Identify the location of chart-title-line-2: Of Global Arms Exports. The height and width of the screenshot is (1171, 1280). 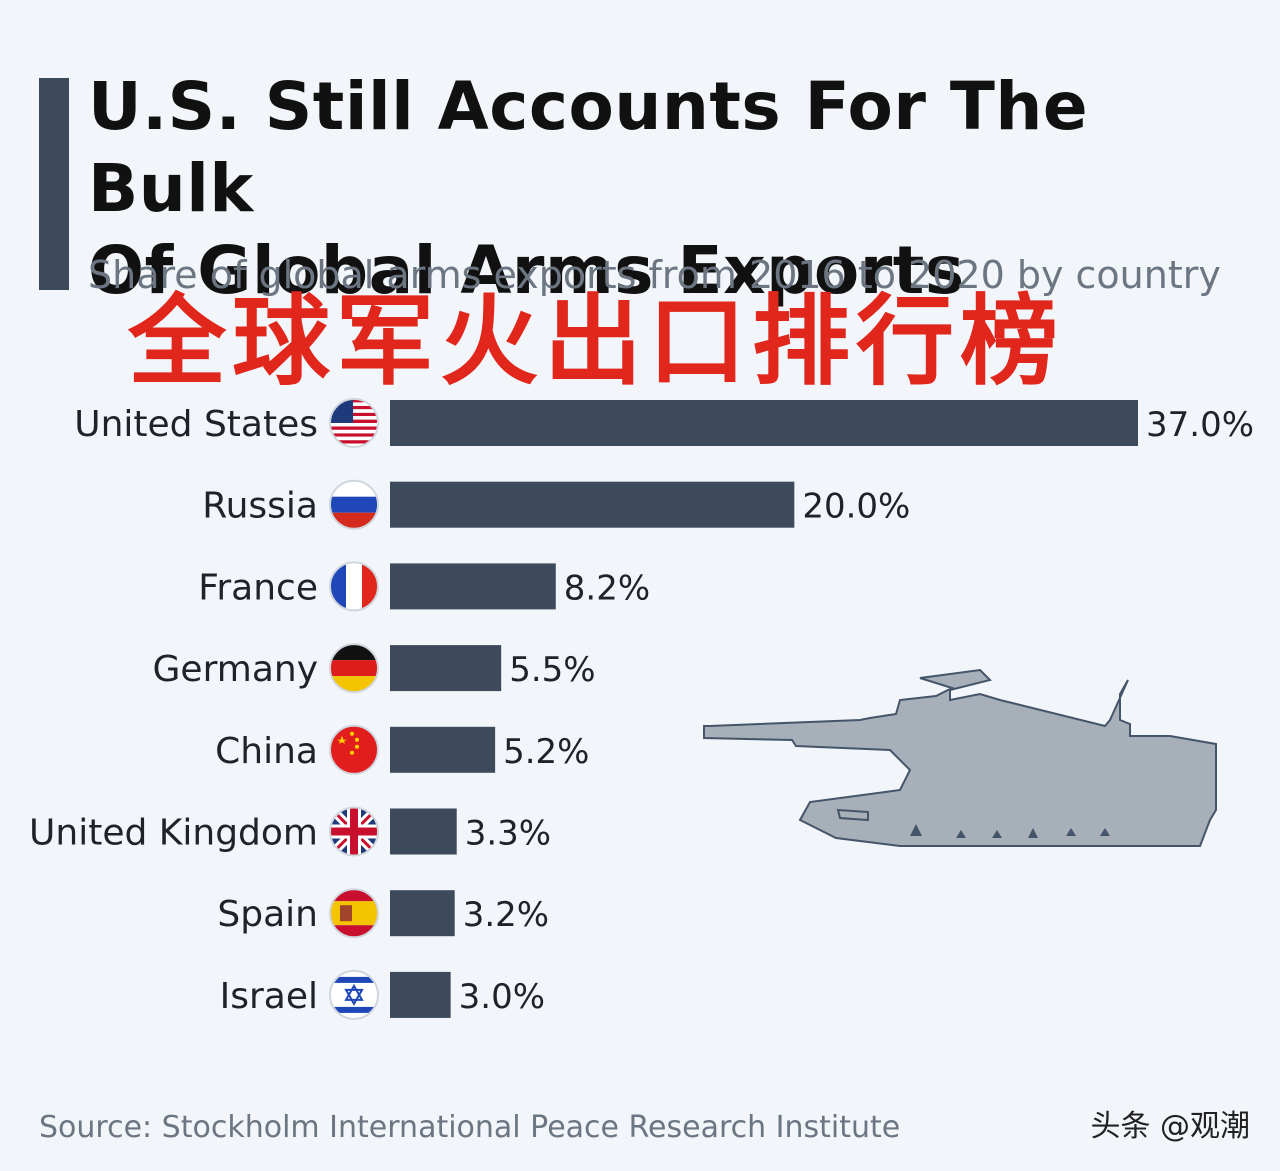
(526, 270).